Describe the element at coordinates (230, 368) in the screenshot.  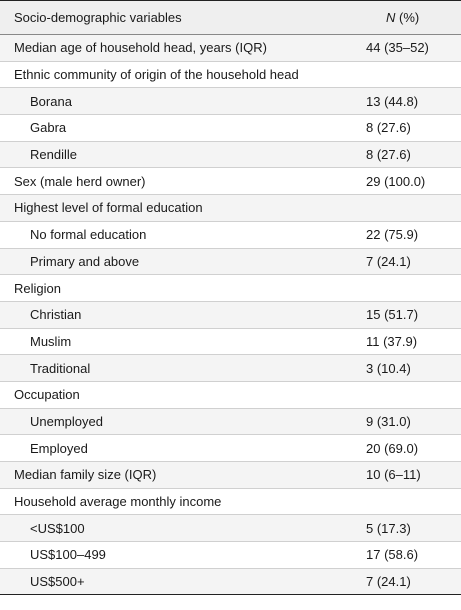
I see `table-row: Traditional 3 (10.4)` at that location.